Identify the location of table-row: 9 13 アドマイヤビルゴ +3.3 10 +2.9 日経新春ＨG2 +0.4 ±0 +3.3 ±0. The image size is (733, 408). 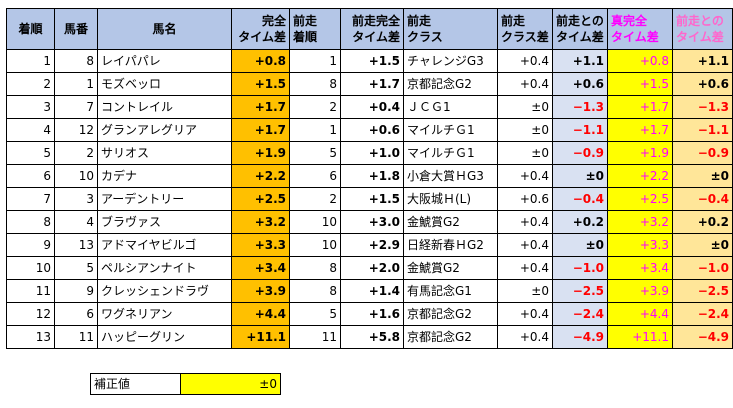
(369, 245).